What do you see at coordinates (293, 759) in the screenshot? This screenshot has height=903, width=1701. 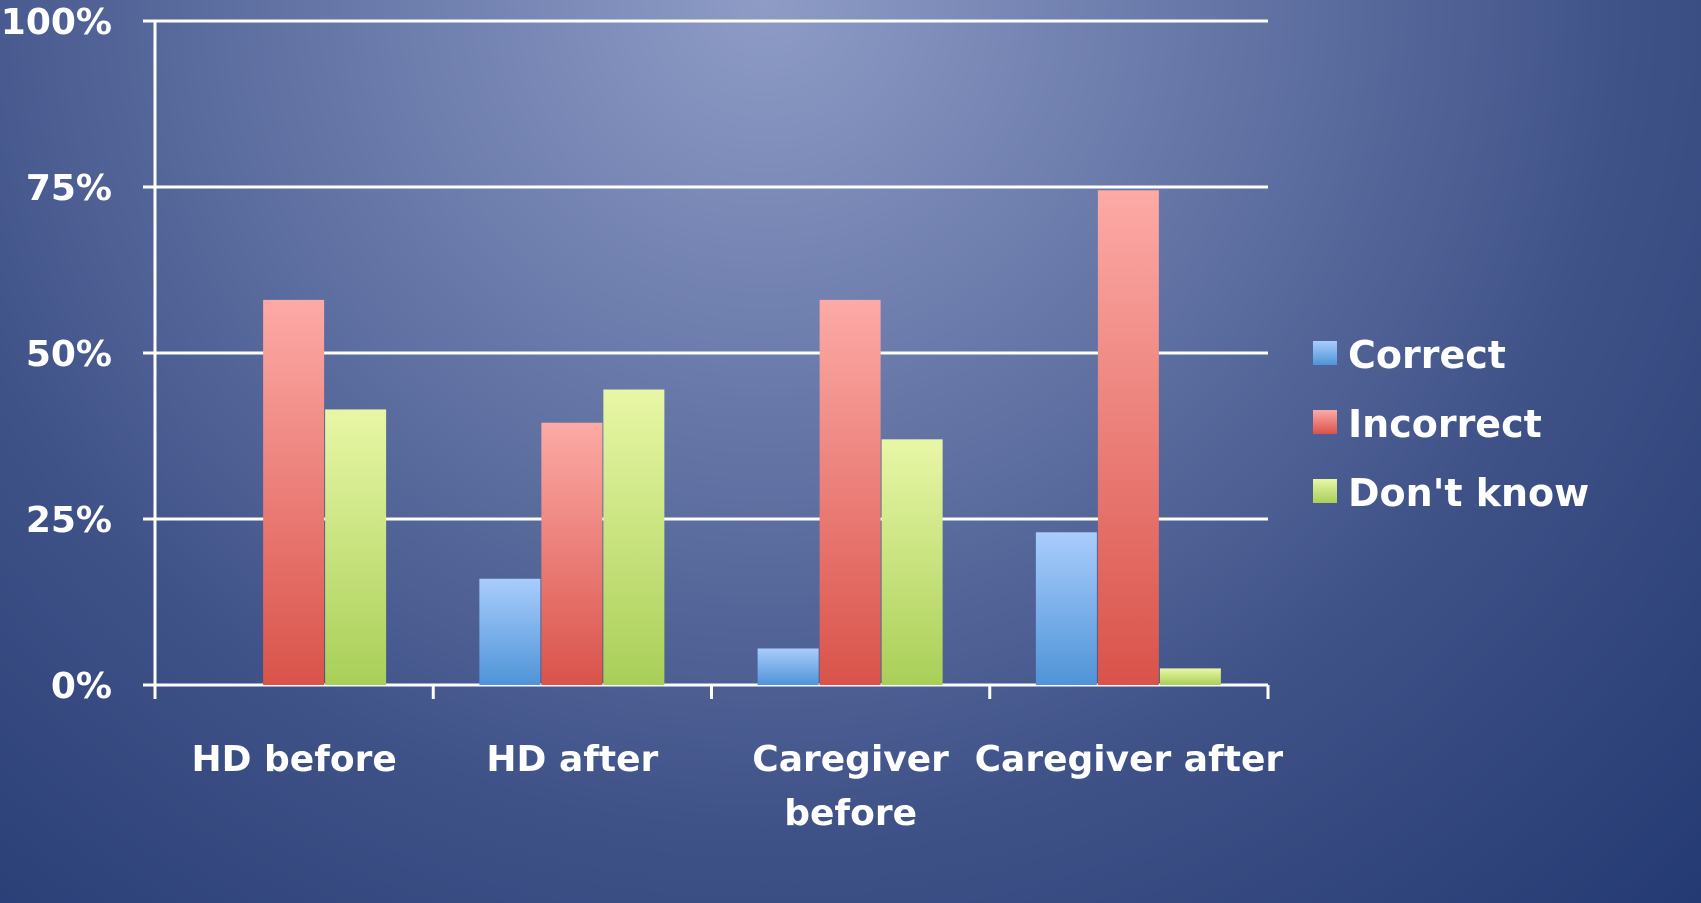 I see `x-category-label: HD before` at bounding box center [293, 759].